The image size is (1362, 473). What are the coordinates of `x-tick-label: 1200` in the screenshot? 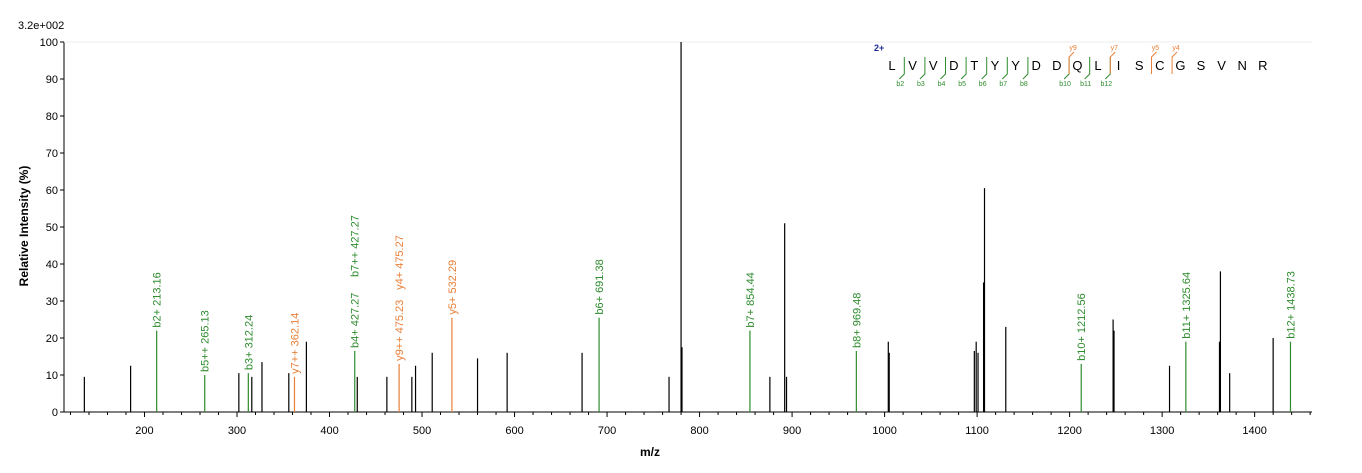 It's located at (1069, 431).